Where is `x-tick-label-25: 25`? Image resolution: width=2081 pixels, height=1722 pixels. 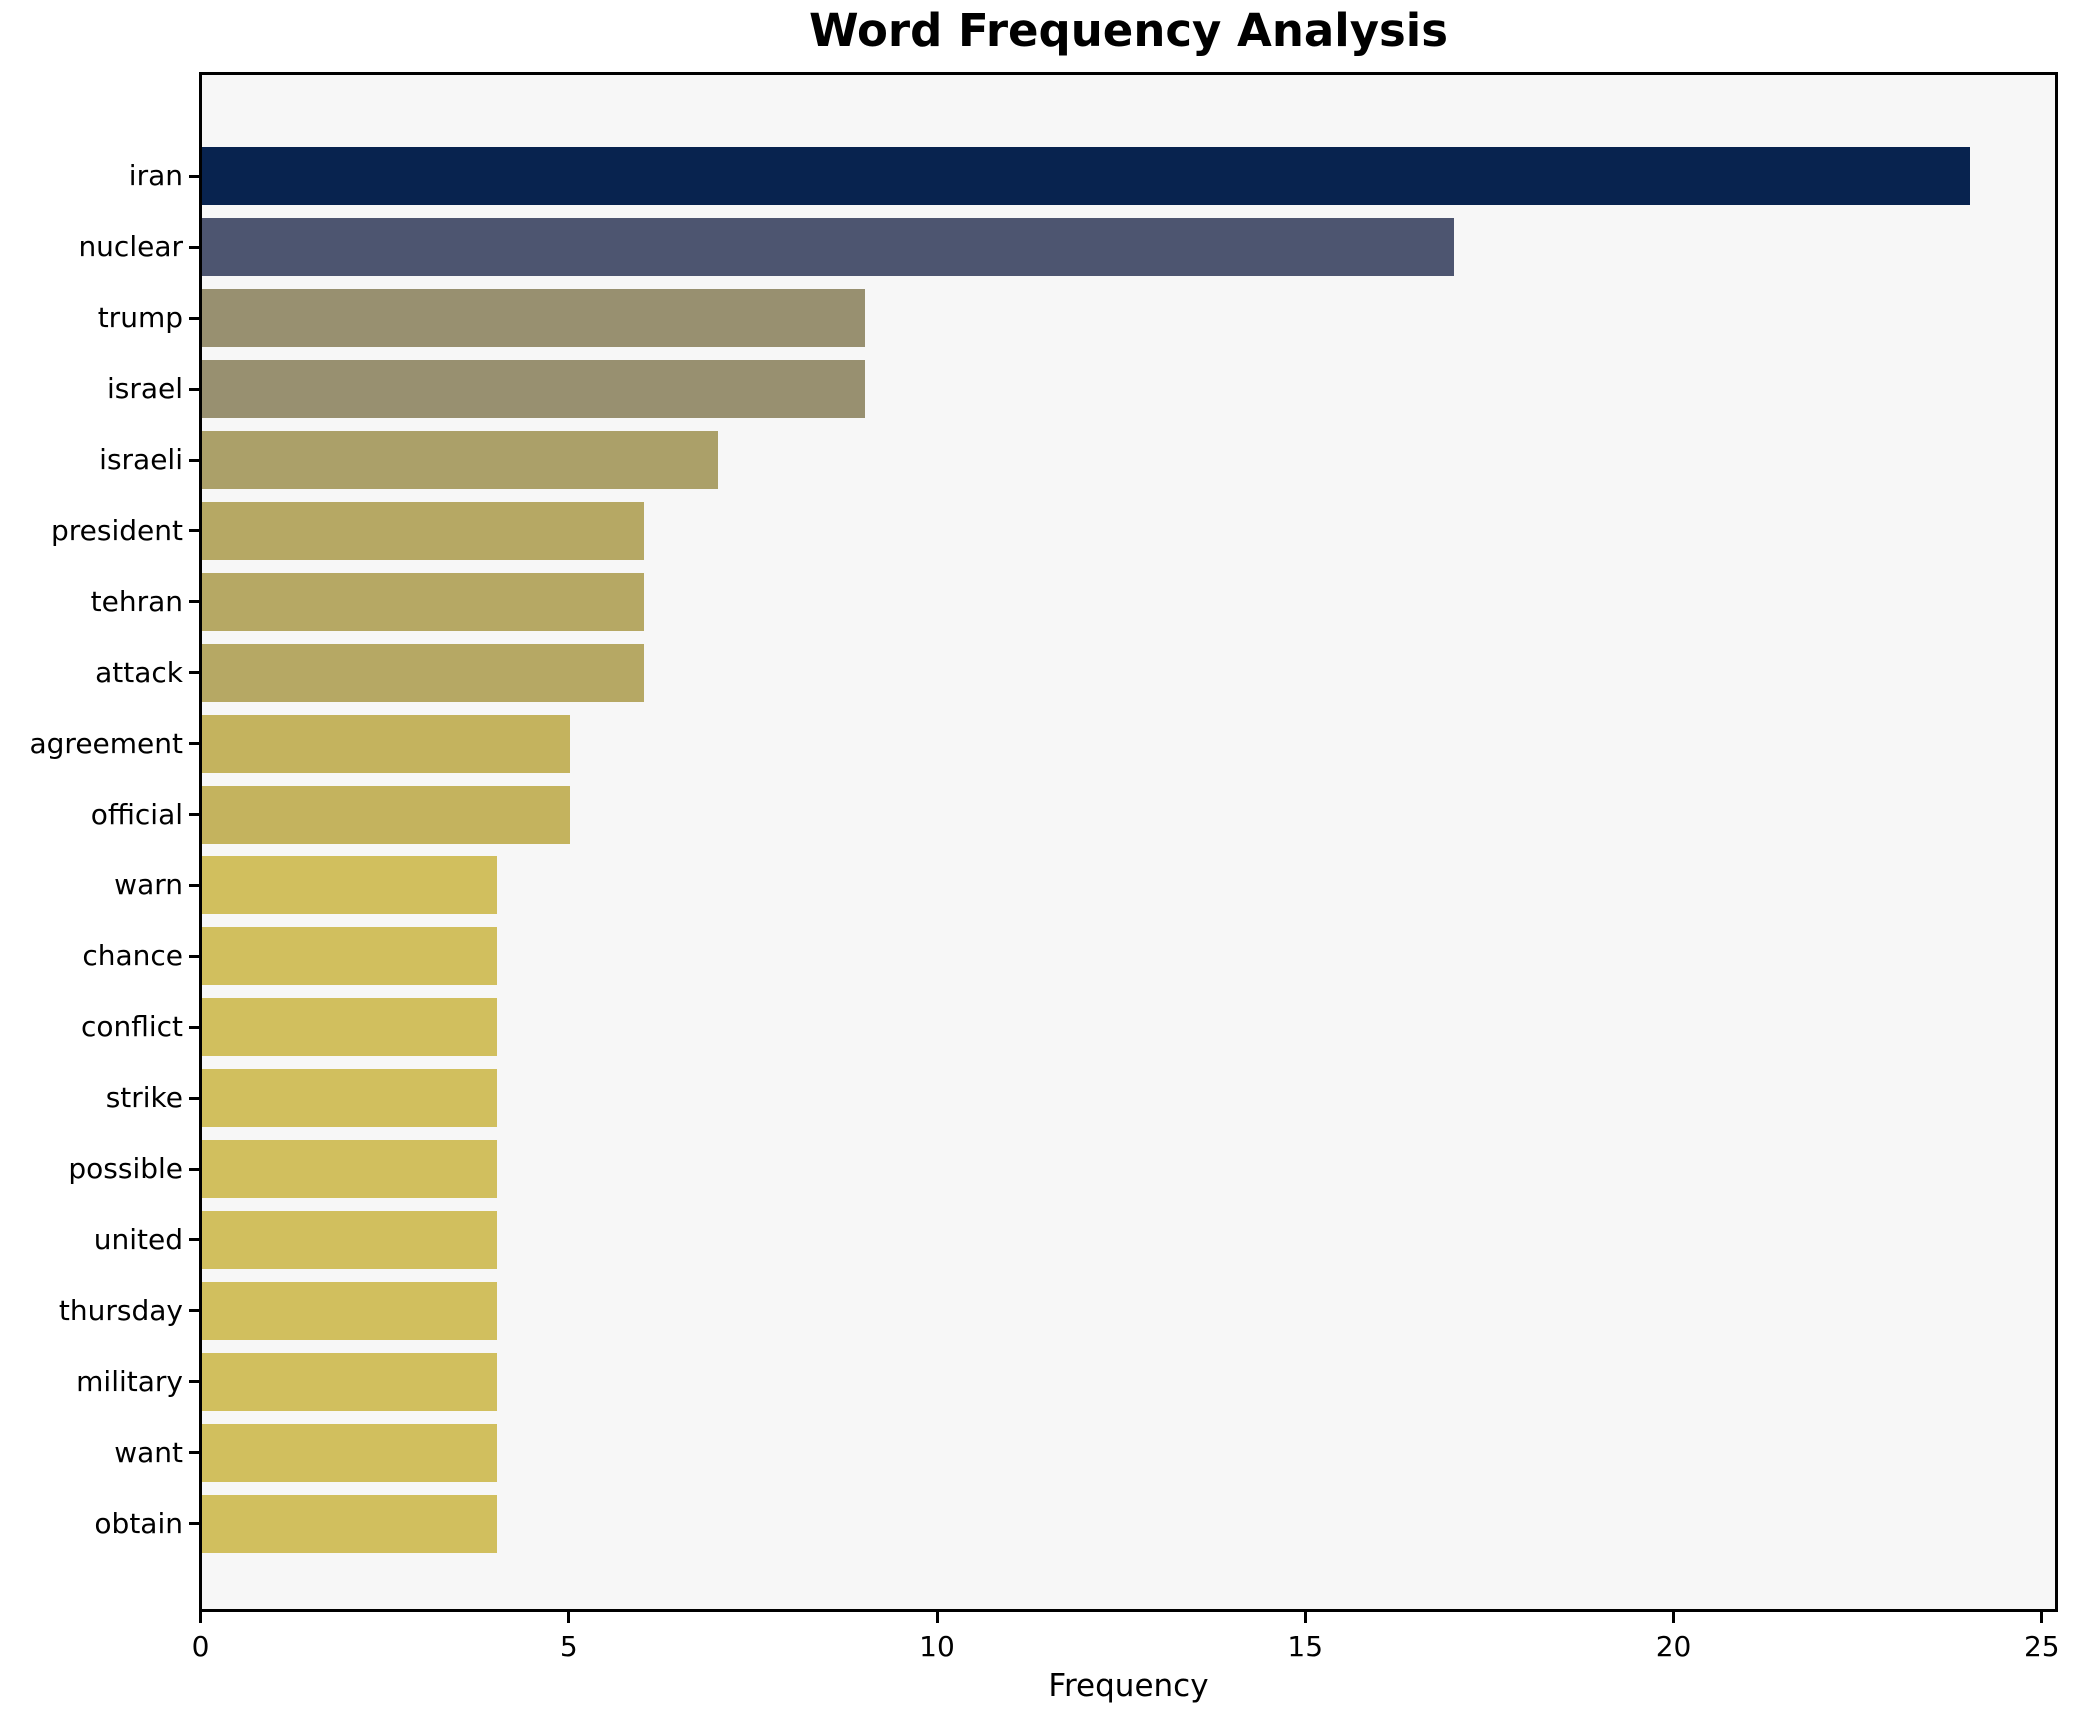 x-tick-label-25: 25 is located at coordinates (2041, 1646).